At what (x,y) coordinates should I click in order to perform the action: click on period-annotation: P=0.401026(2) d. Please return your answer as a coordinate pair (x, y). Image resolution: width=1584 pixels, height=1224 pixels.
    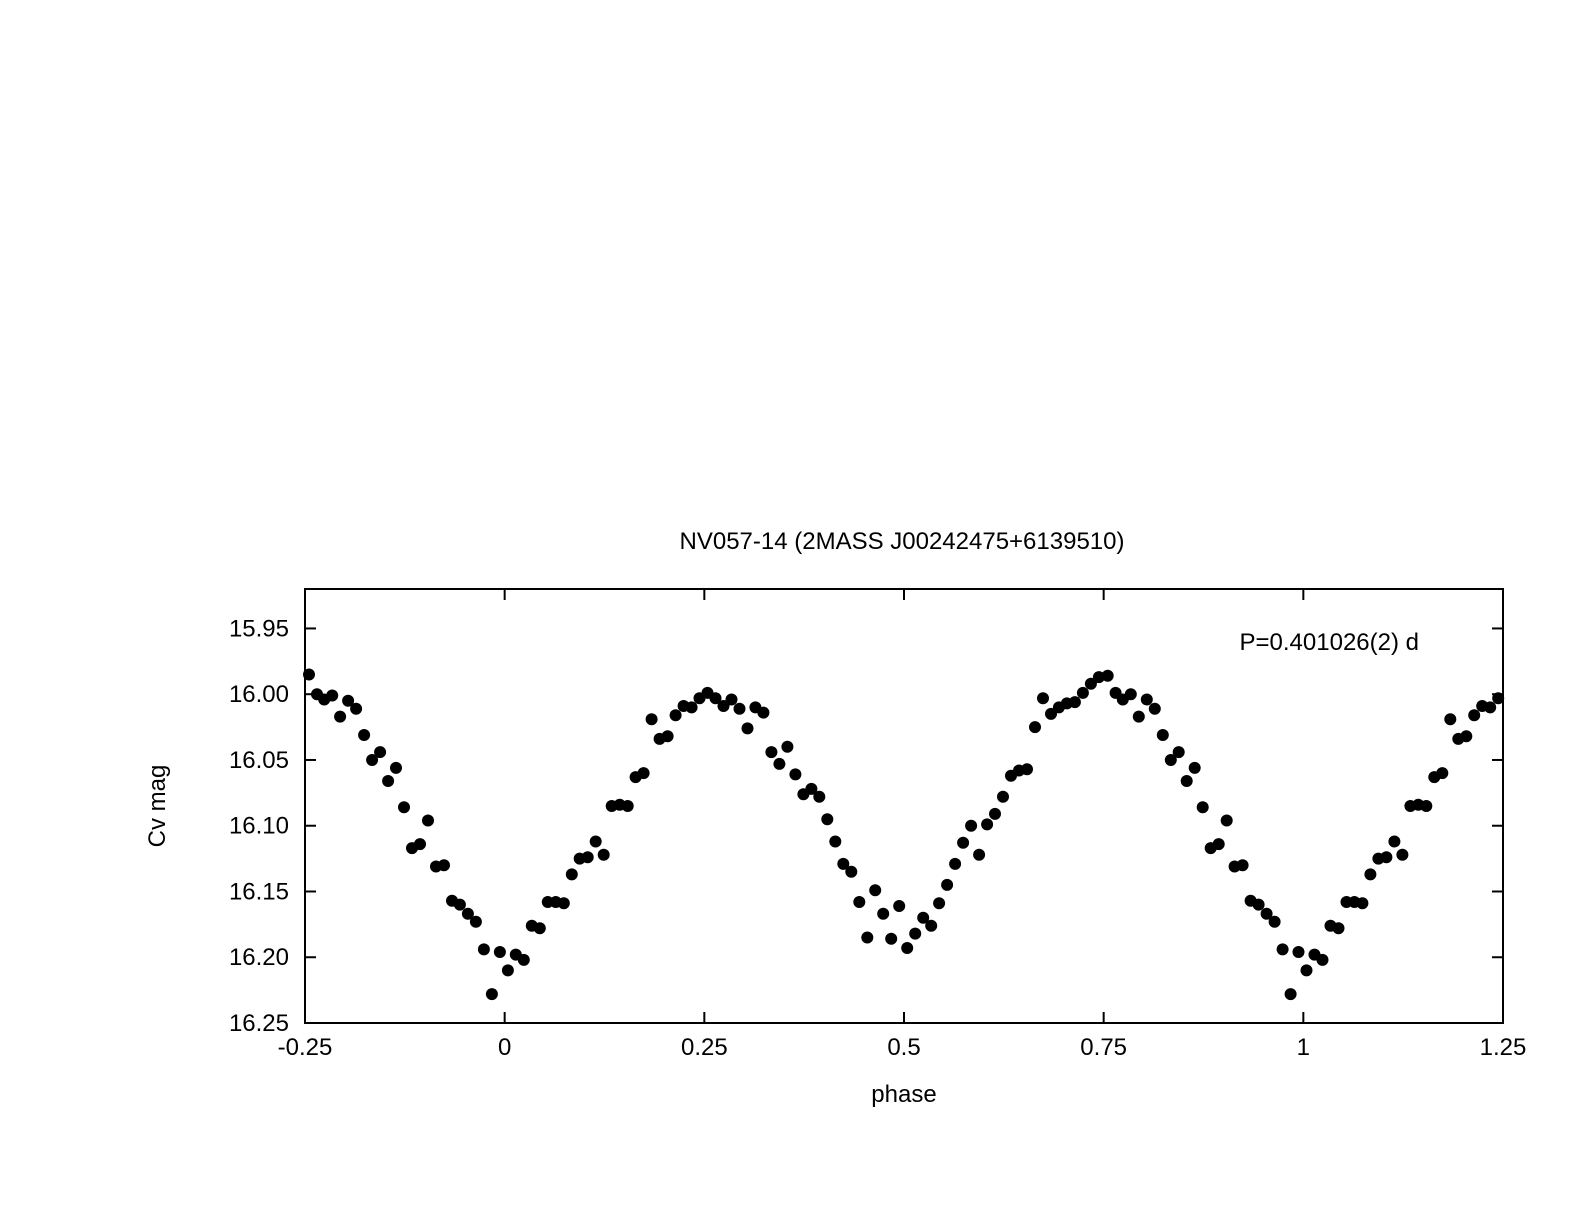
    Looking at the image, I should click on (1329, 642).